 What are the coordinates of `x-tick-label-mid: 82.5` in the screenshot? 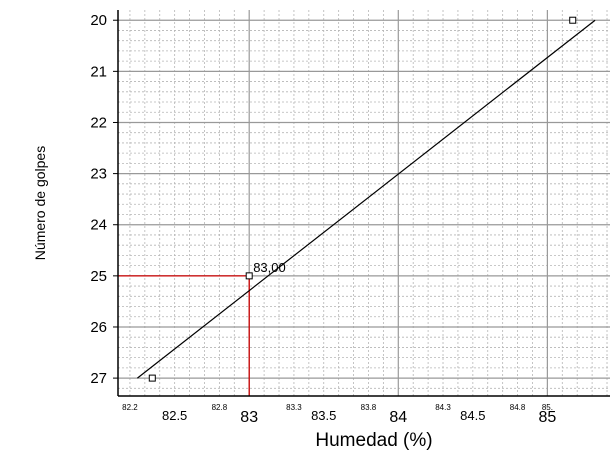 It's located at (174, 415).